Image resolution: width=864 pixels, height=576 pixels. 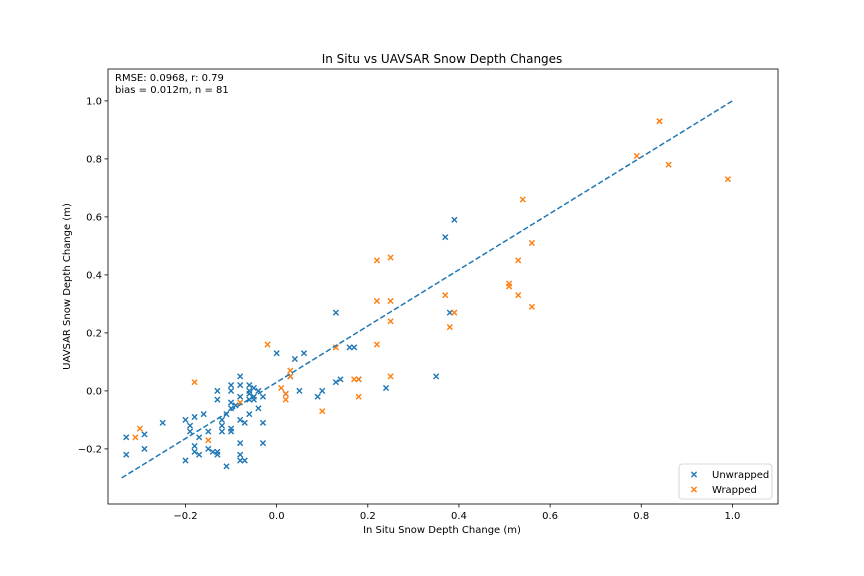 What do you see at coordinates (732, 516) in the screenshot?
I see `x-tick-label: 1.0` at bounding box center [732, 516].